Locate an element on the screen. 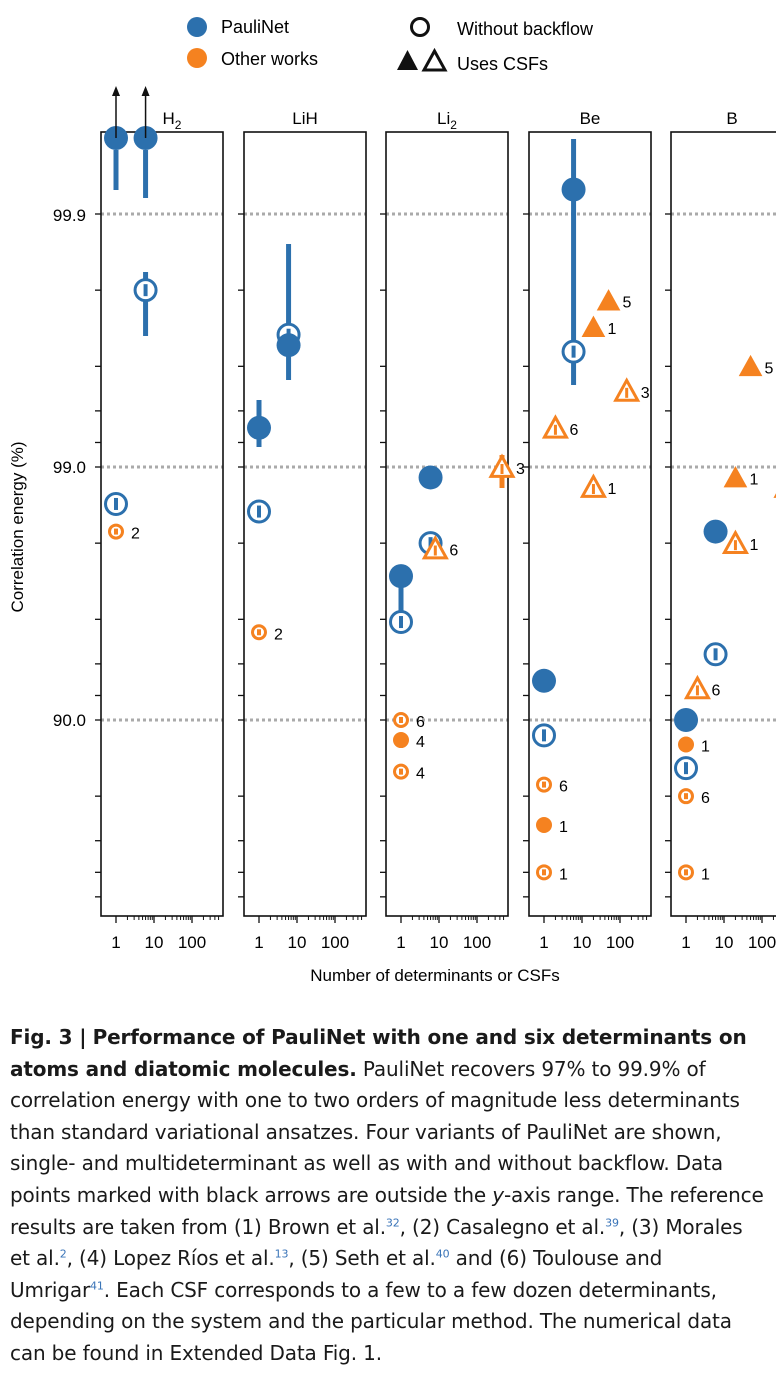 The image size is (776, 1381). caption-text: and (6) Toulouse and Umrigar is located at coordinates (336, 1274).